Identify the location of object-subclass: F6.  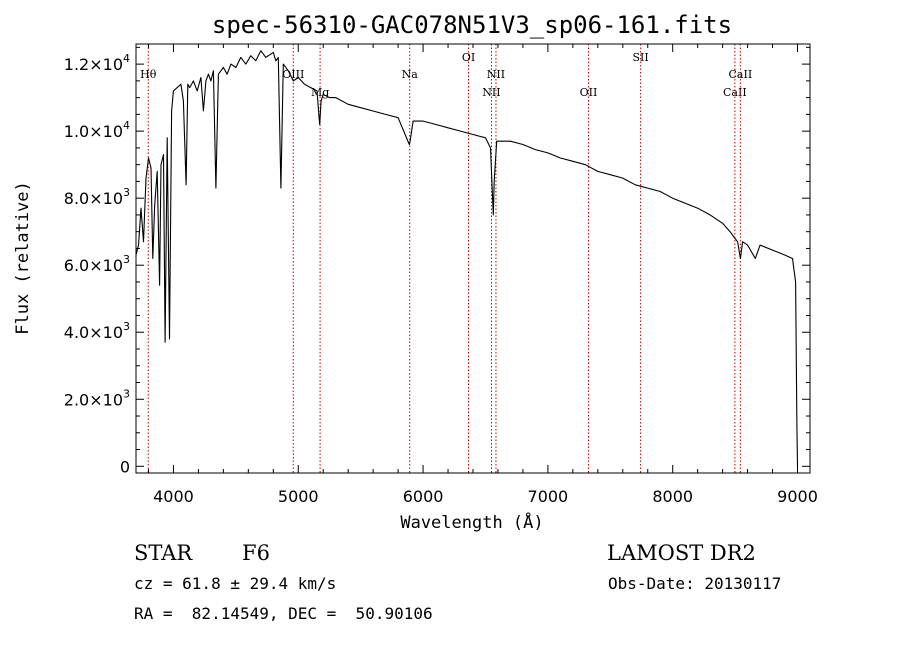
(256, 553).